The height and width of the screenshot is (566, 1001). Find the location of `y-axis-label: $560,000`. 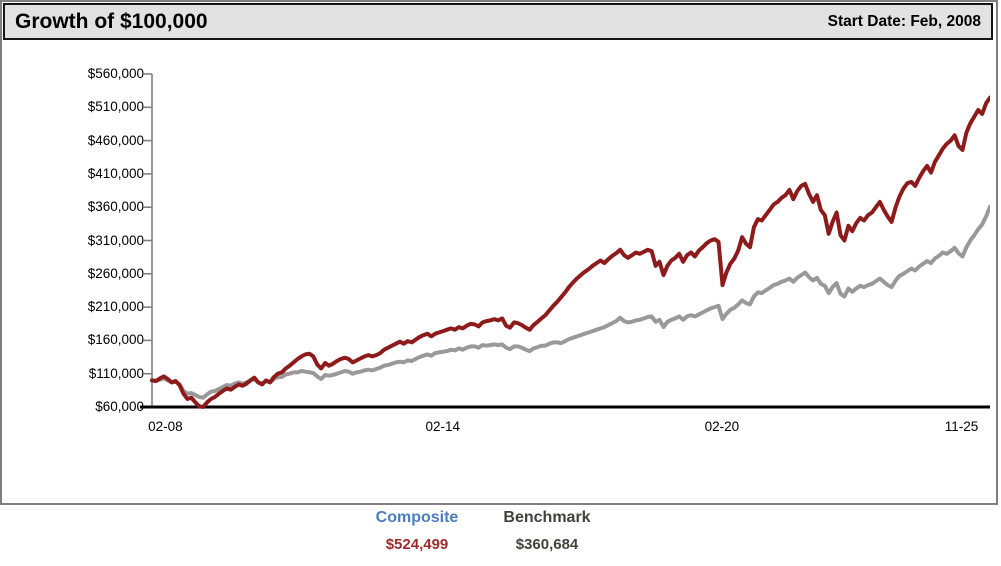

y-axis-label: $560,000 is located at coordinates (115, 73).